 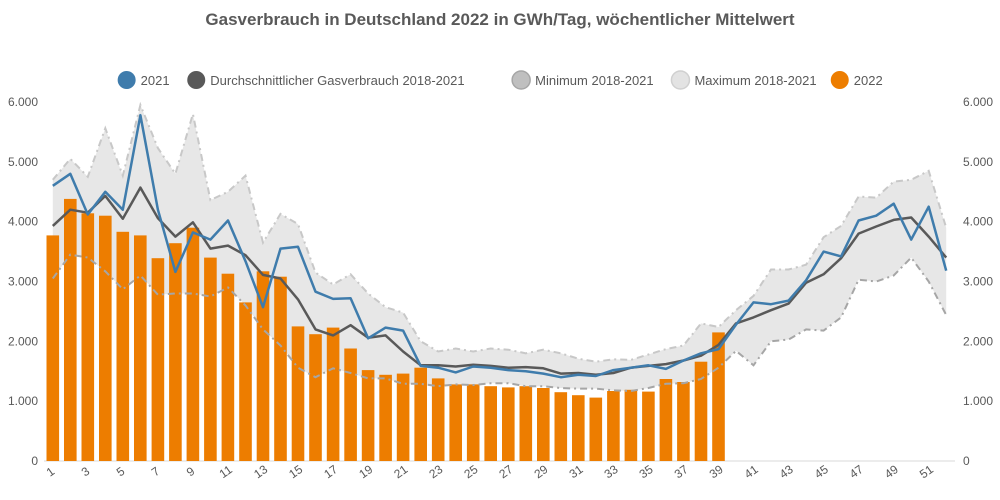 I want to click on x-tick-label: 3, so click(x=86, y=471).